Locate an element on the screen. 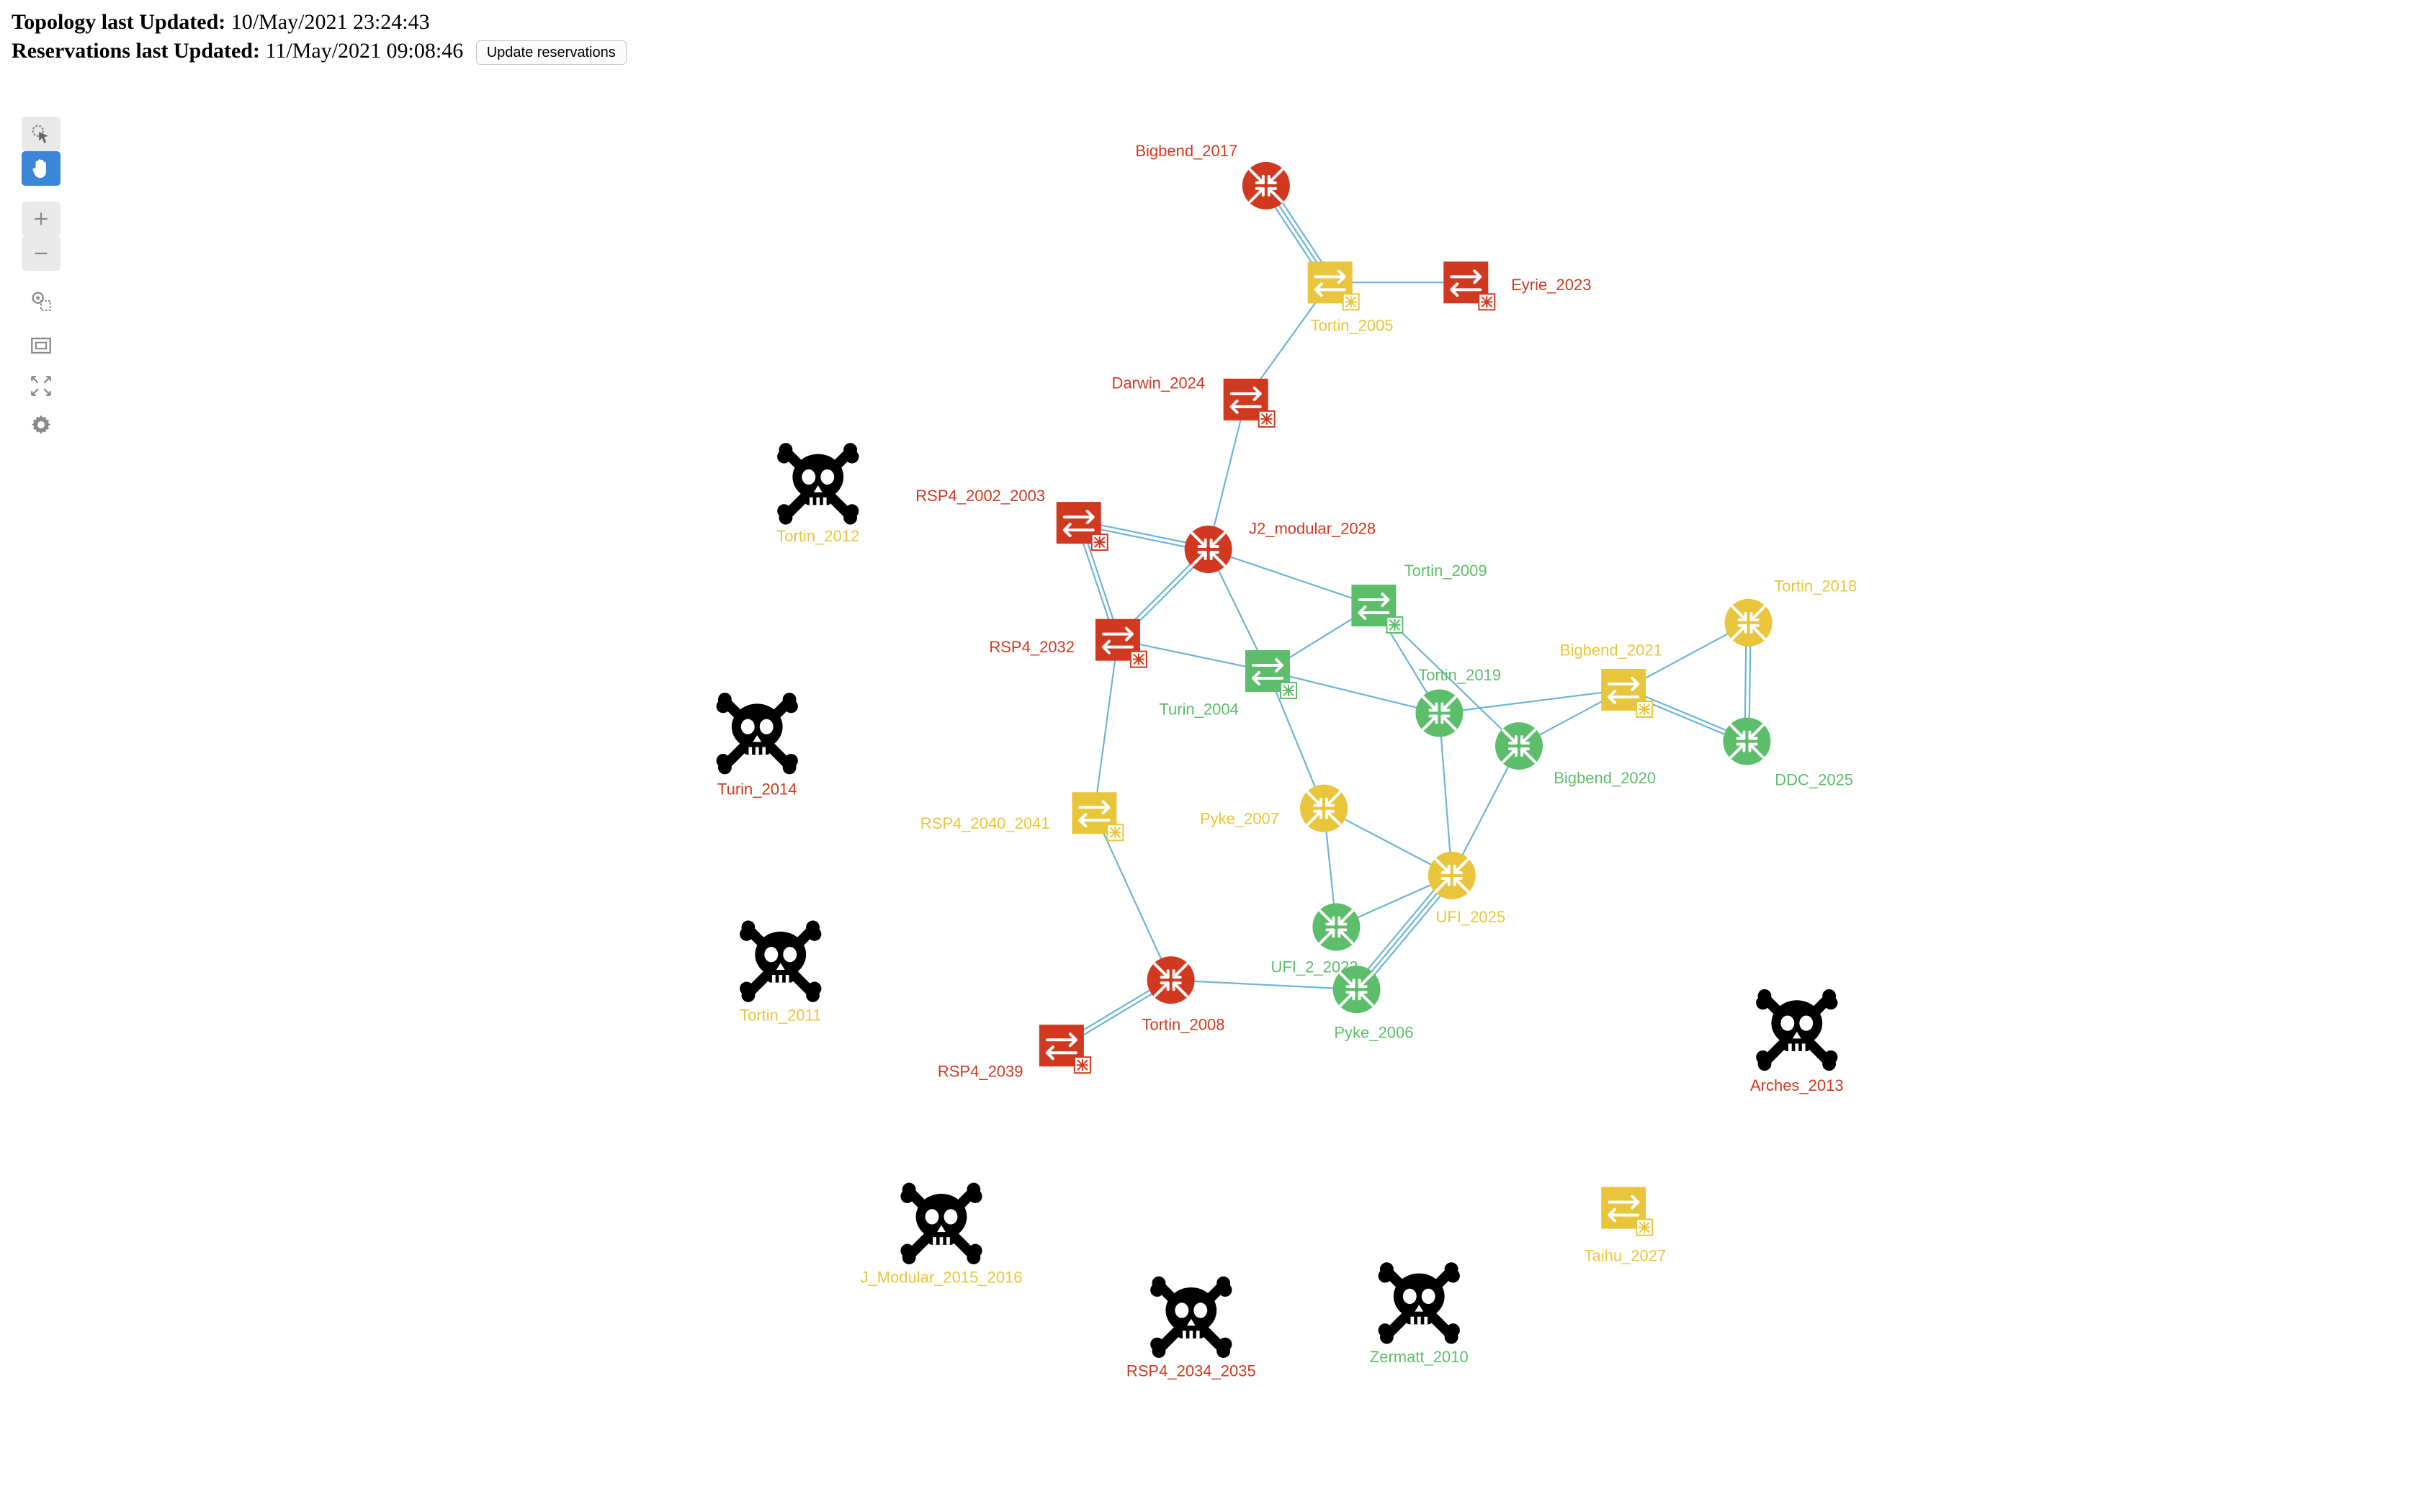 The height and width of the screenshot is (1512, 2420). zoom-in-icon is located at coordinates (41, 218).